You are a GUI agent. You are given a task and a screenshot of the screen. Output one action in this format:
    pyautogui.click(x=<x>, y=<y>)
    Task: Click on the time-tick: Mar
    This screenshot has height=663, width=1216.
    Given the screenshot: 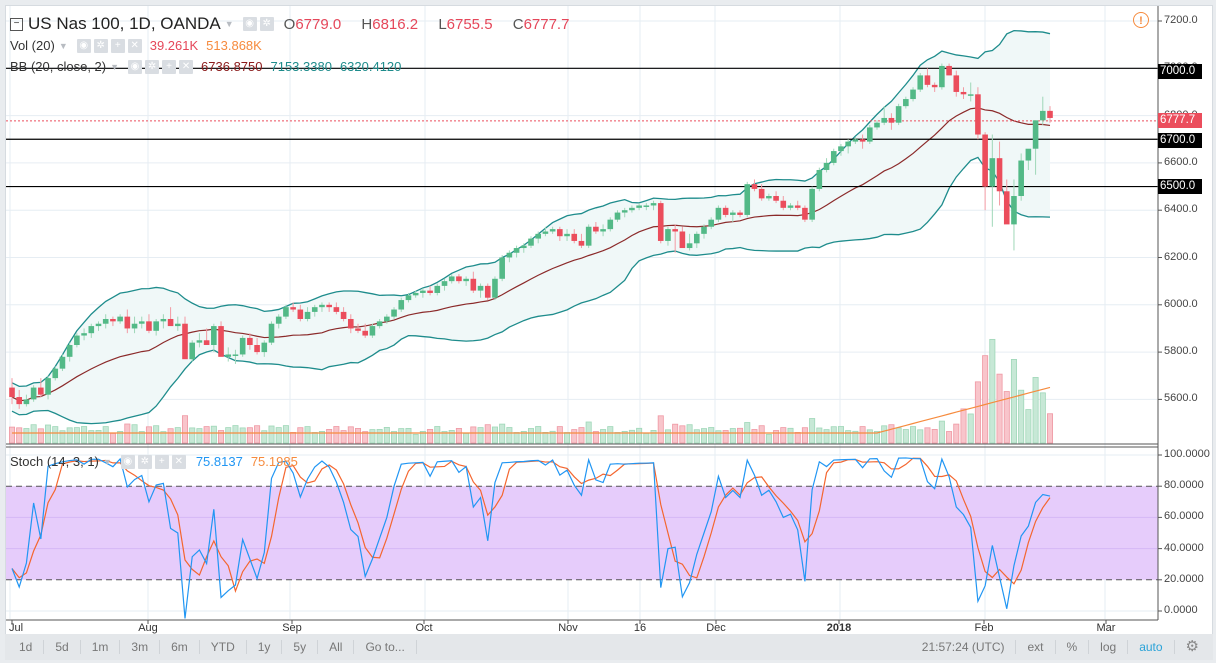 What is the action you would take?
    pyautogui.click(x=1106, y=628)
    